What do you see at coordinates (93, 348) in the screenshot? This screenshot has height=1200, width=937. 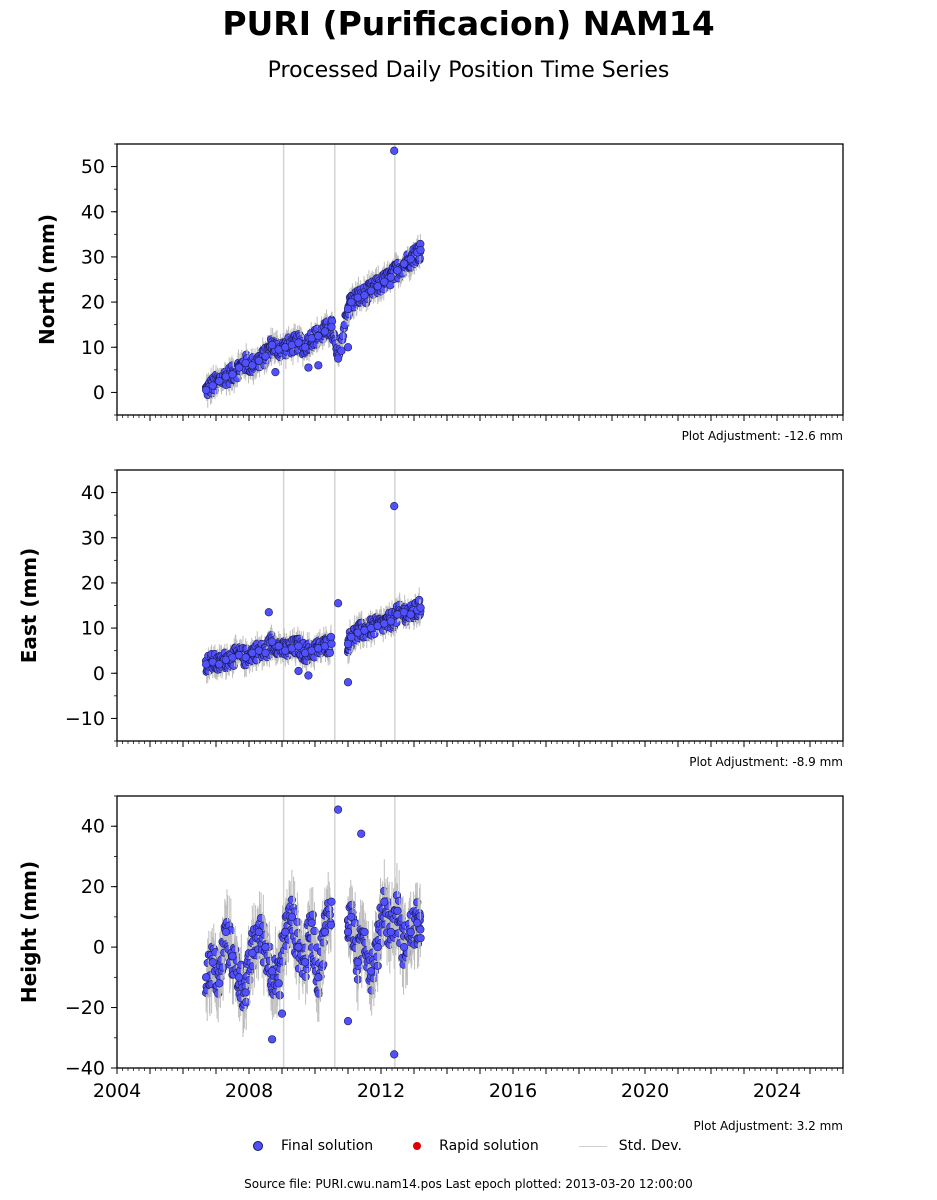 I see `y-tick-label: 10` at bounding box center [93, 348].